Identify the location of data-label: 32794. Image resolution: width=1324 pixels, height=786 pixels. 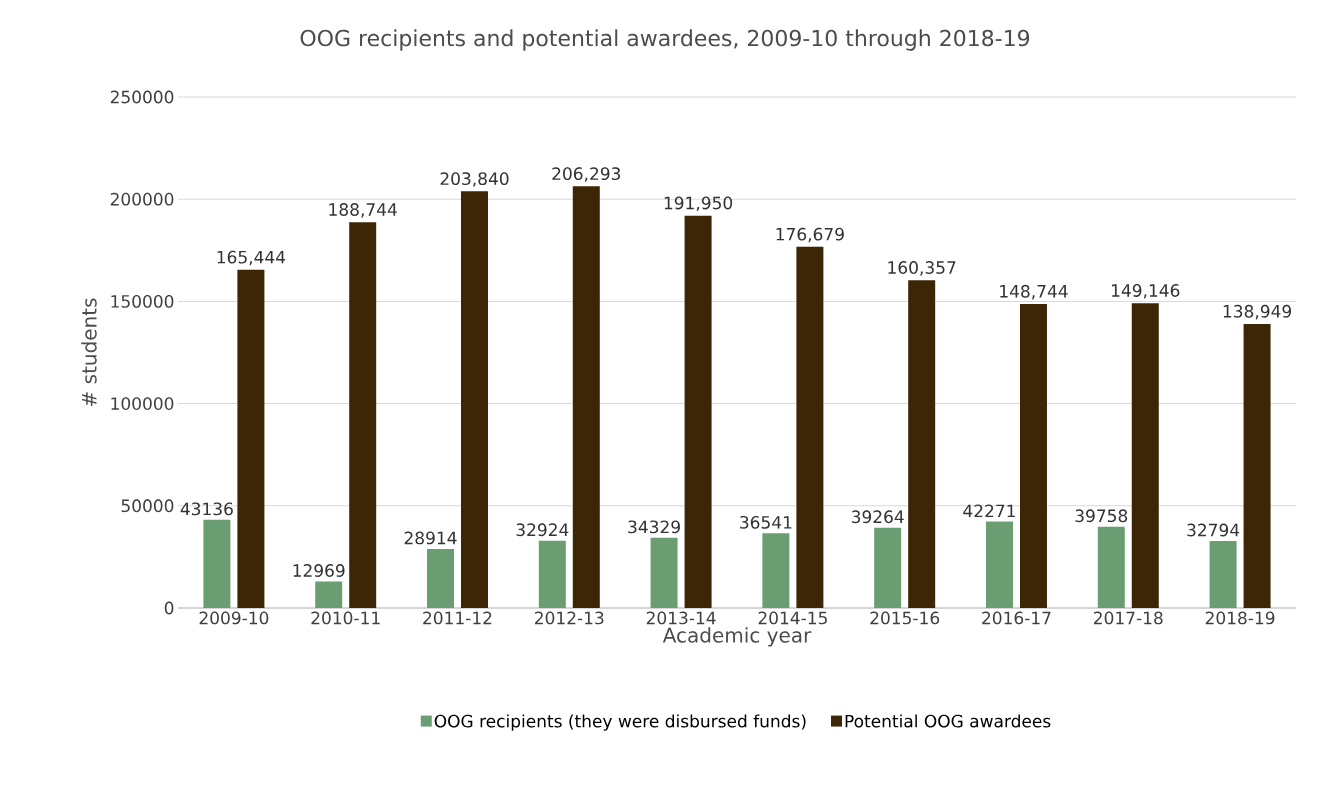
(1213, 530).